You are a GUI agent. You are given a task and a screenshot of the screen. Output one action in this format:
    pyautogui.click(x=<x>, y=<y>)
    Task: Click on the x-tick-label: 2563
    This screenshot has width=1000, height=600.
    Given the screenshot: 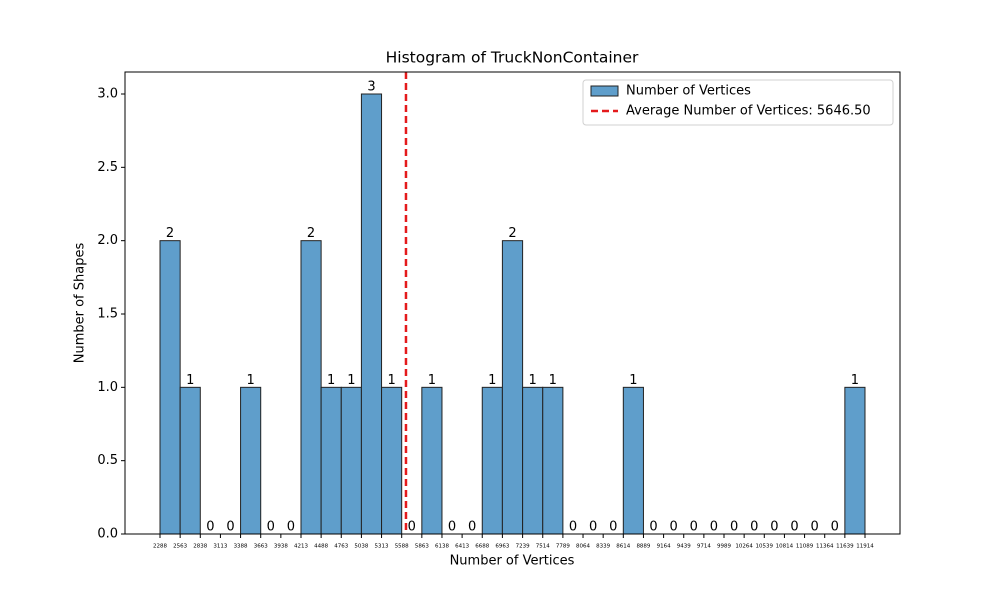 What is the action you would take?
    pyautogui.click(x=180, y=547)
    